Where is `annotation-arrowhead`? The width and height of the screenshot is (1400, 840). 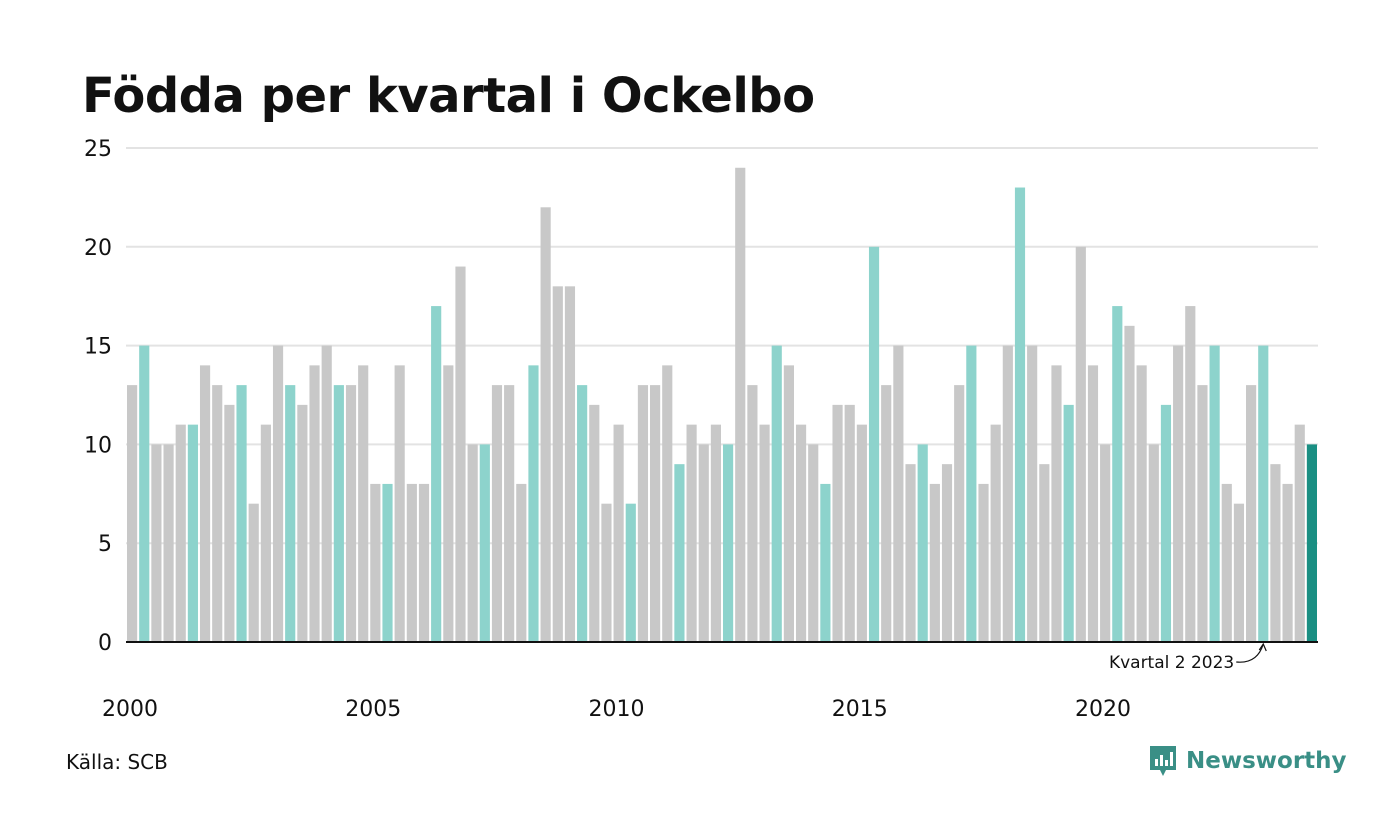 annotation-arrowhead is located at coordinates (1262, 647).